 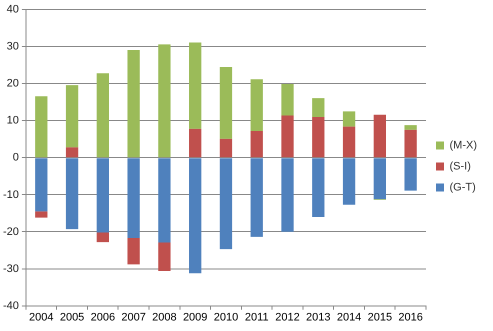 What do you see at coordinates (380, 317) in the screenshot?
I see `x-tick-label: 2015` at bounding box center [380, 317].